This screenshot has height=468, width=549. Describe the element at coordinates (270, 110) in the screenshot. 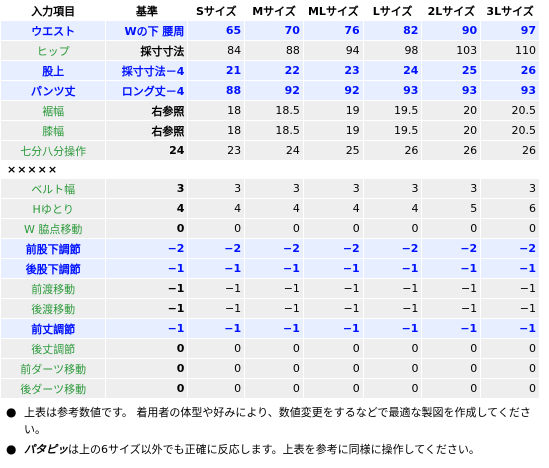

I see `table-row: 裾幅 右参照 18 18.5 19 19.5 20 20.5` at that location.